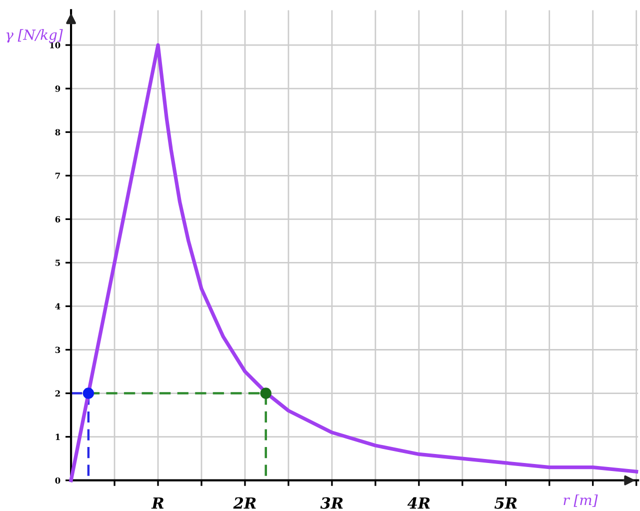 The image size is (640, 511). What do you see at coordinates (57, 219) in the screenshot?
I see `y-tick-label: 6` at bounding box center [57, 219].